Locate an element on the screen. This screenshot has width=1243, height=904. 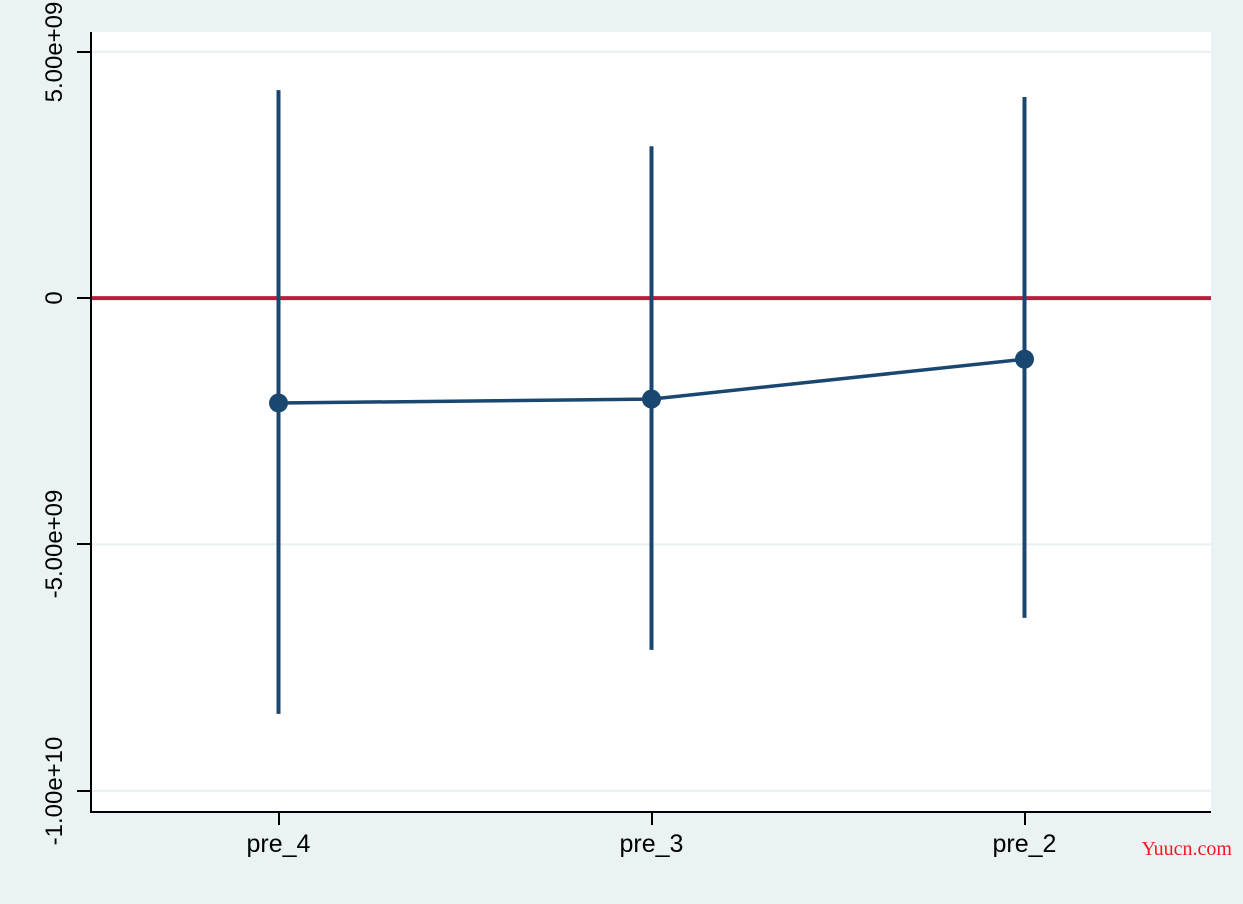
y-tick-label: -1.00e+10 is located at coordinates (54, 791).